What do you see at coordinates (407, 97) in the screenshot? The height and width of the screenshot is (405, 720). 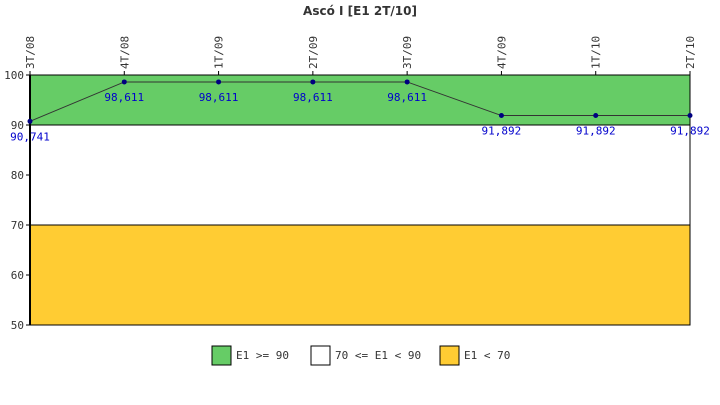 I see `data-label-4: 98,611` at bounding box center [407, 97].